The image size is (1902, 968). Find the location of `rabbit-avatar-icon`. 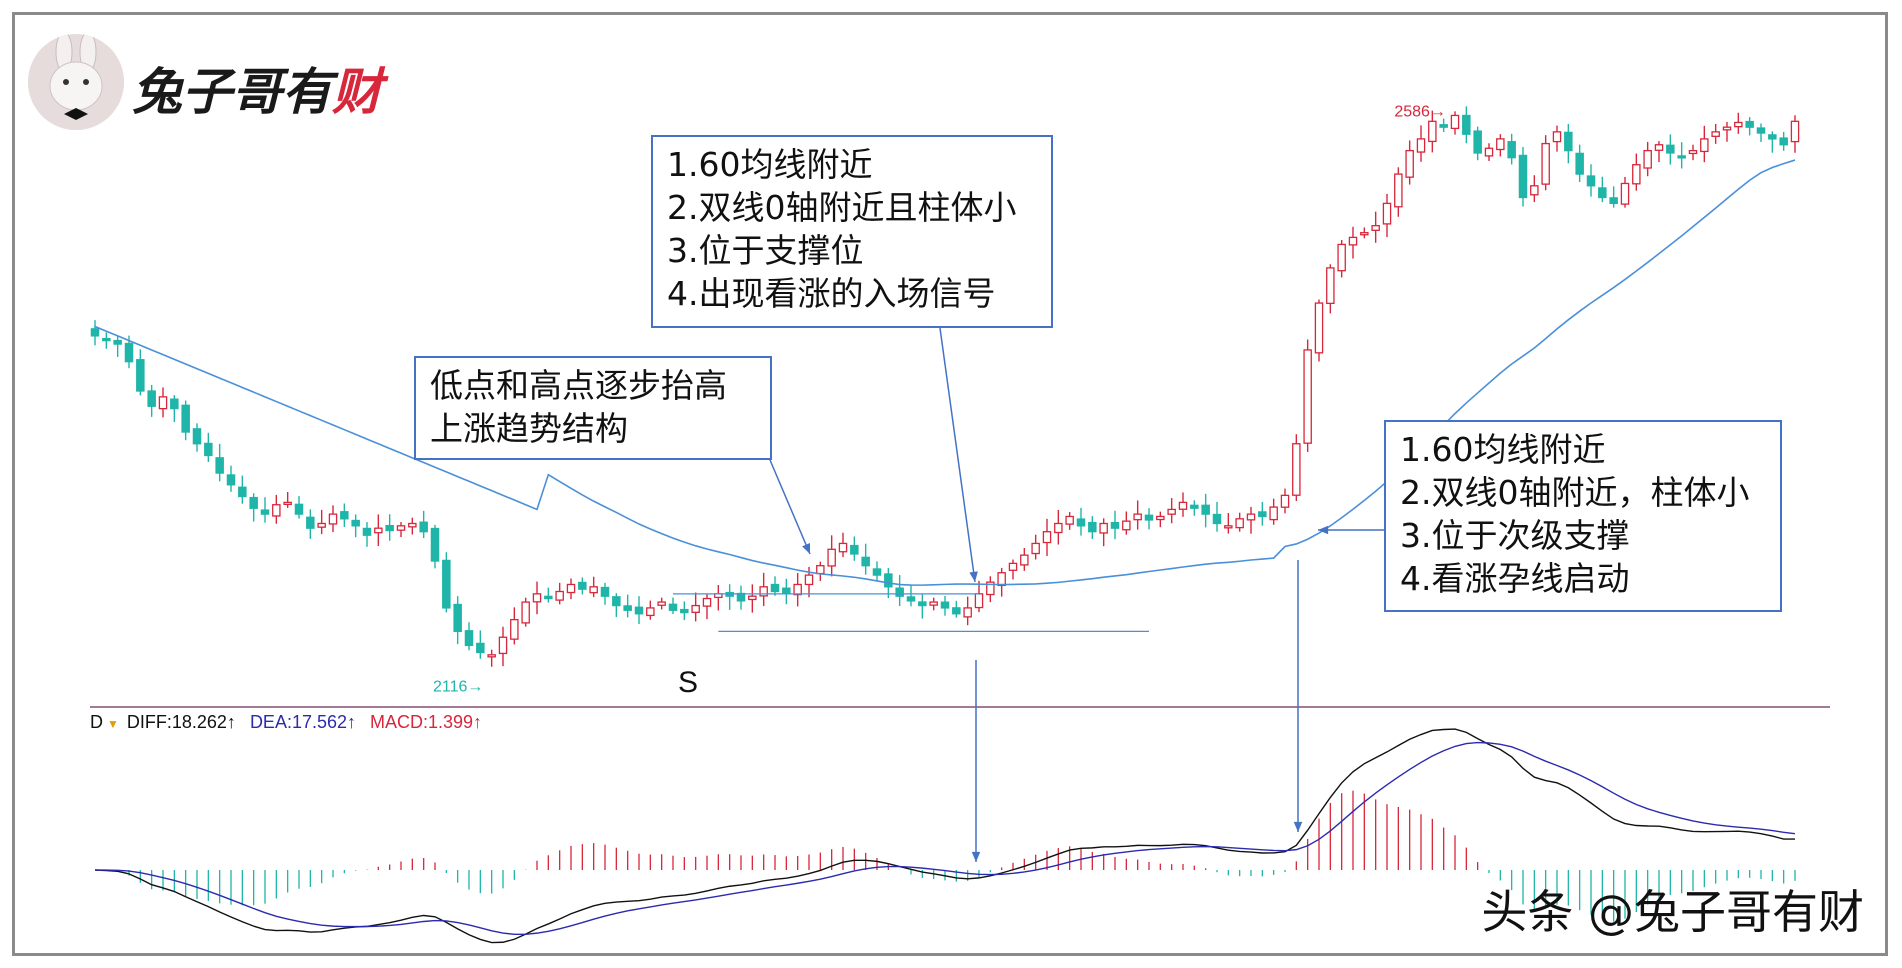

rabbit-avatar-icon is located at coordinates (76, 82).